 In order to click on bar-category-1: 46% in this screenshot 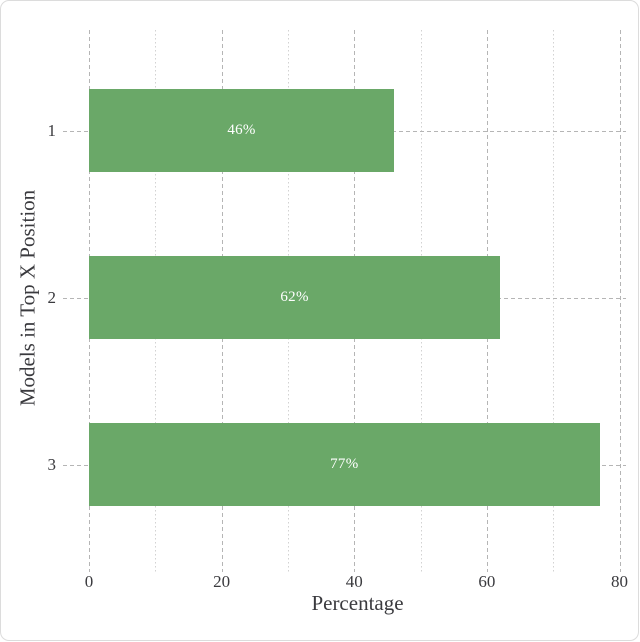, I will do `click(242, 130)`.